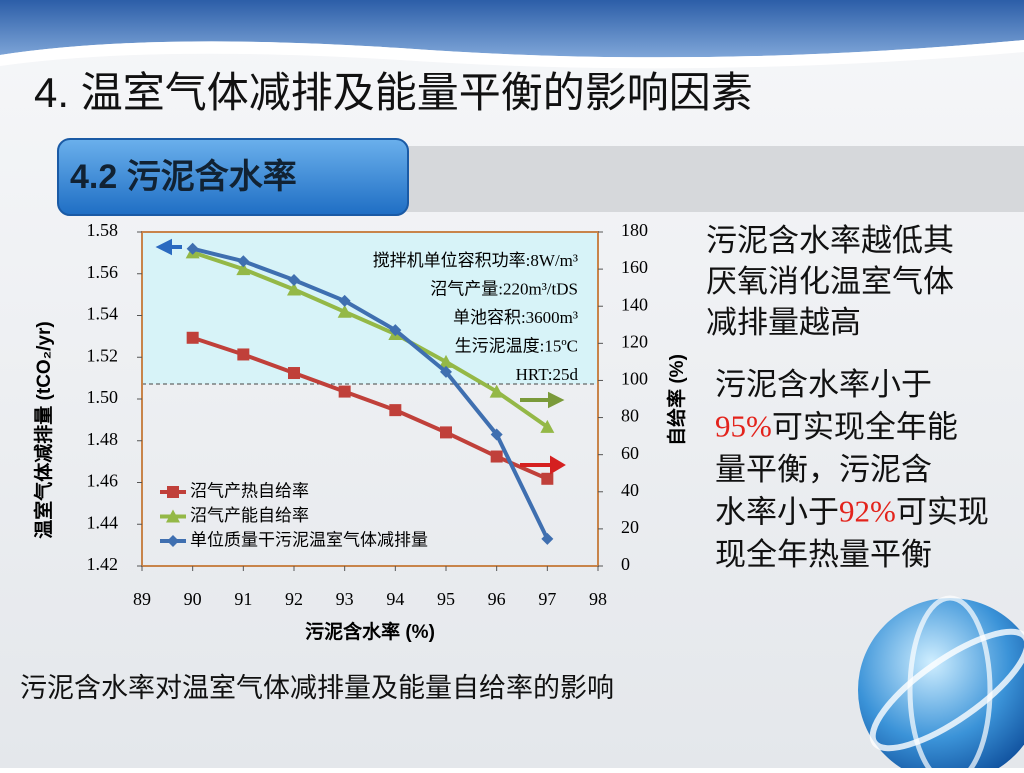  Describe the element at coordinates (743, 426) in the screenshot. I see `note-text: 95%` at that location.